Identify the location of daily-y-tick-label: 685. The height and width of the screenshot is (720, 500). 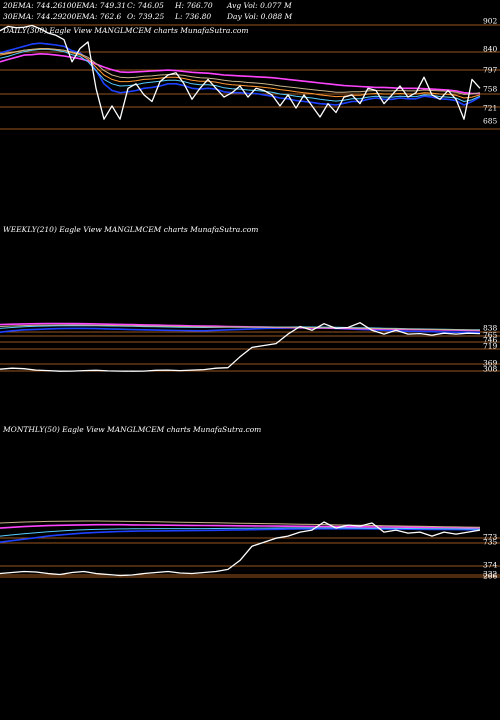
(490, 121).